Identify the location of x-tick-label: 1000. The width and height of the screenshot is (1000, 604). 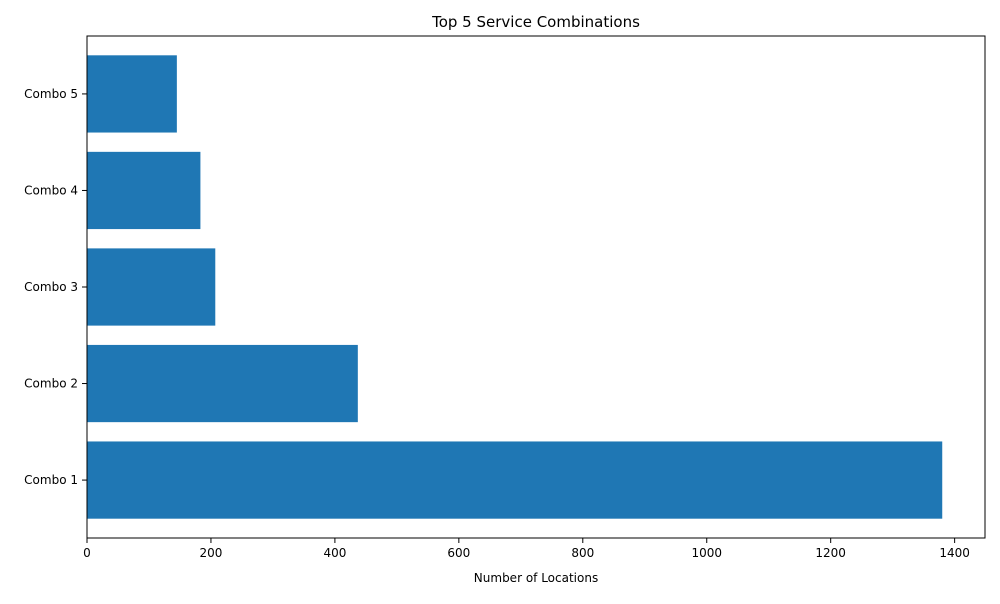
(706, 553).